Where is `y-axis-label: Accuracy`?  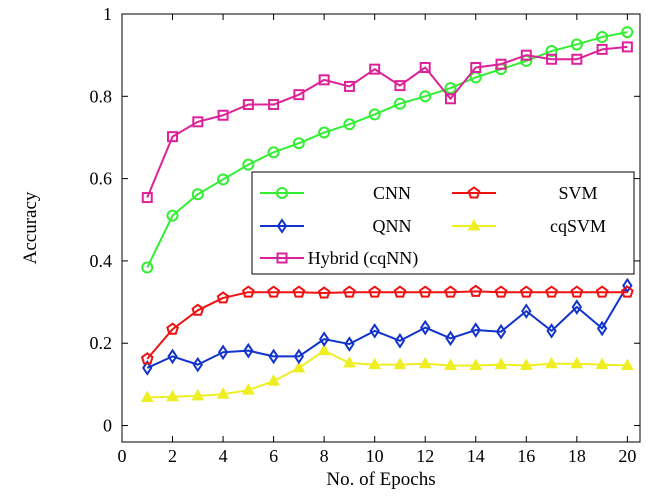
y-axis-label: Accuracy is located at coordinates (30, 227).